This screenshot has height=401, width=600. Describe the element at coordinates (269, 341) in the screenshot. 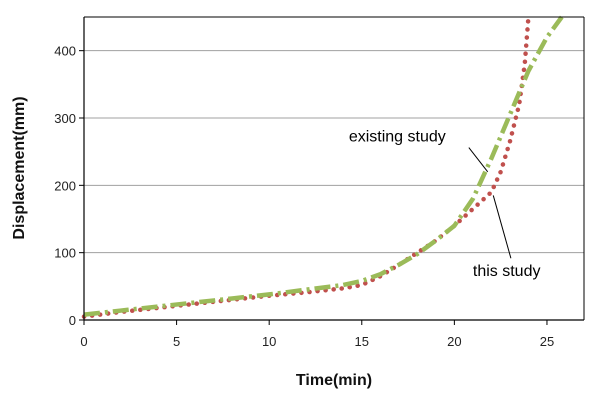

I see `x-tick-label-10: 10` at that location.